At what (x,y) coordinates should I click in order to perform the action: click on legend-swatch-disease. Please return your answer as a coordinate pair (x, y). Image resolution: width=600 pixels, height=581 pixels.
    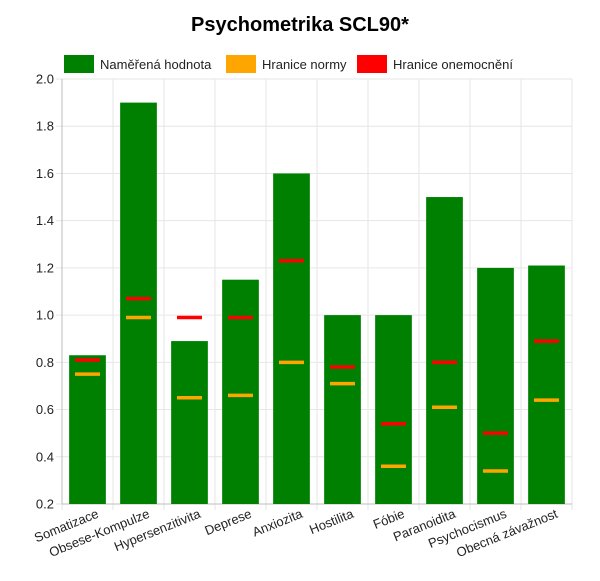
    Looking at the image, I should click on (372, 64).